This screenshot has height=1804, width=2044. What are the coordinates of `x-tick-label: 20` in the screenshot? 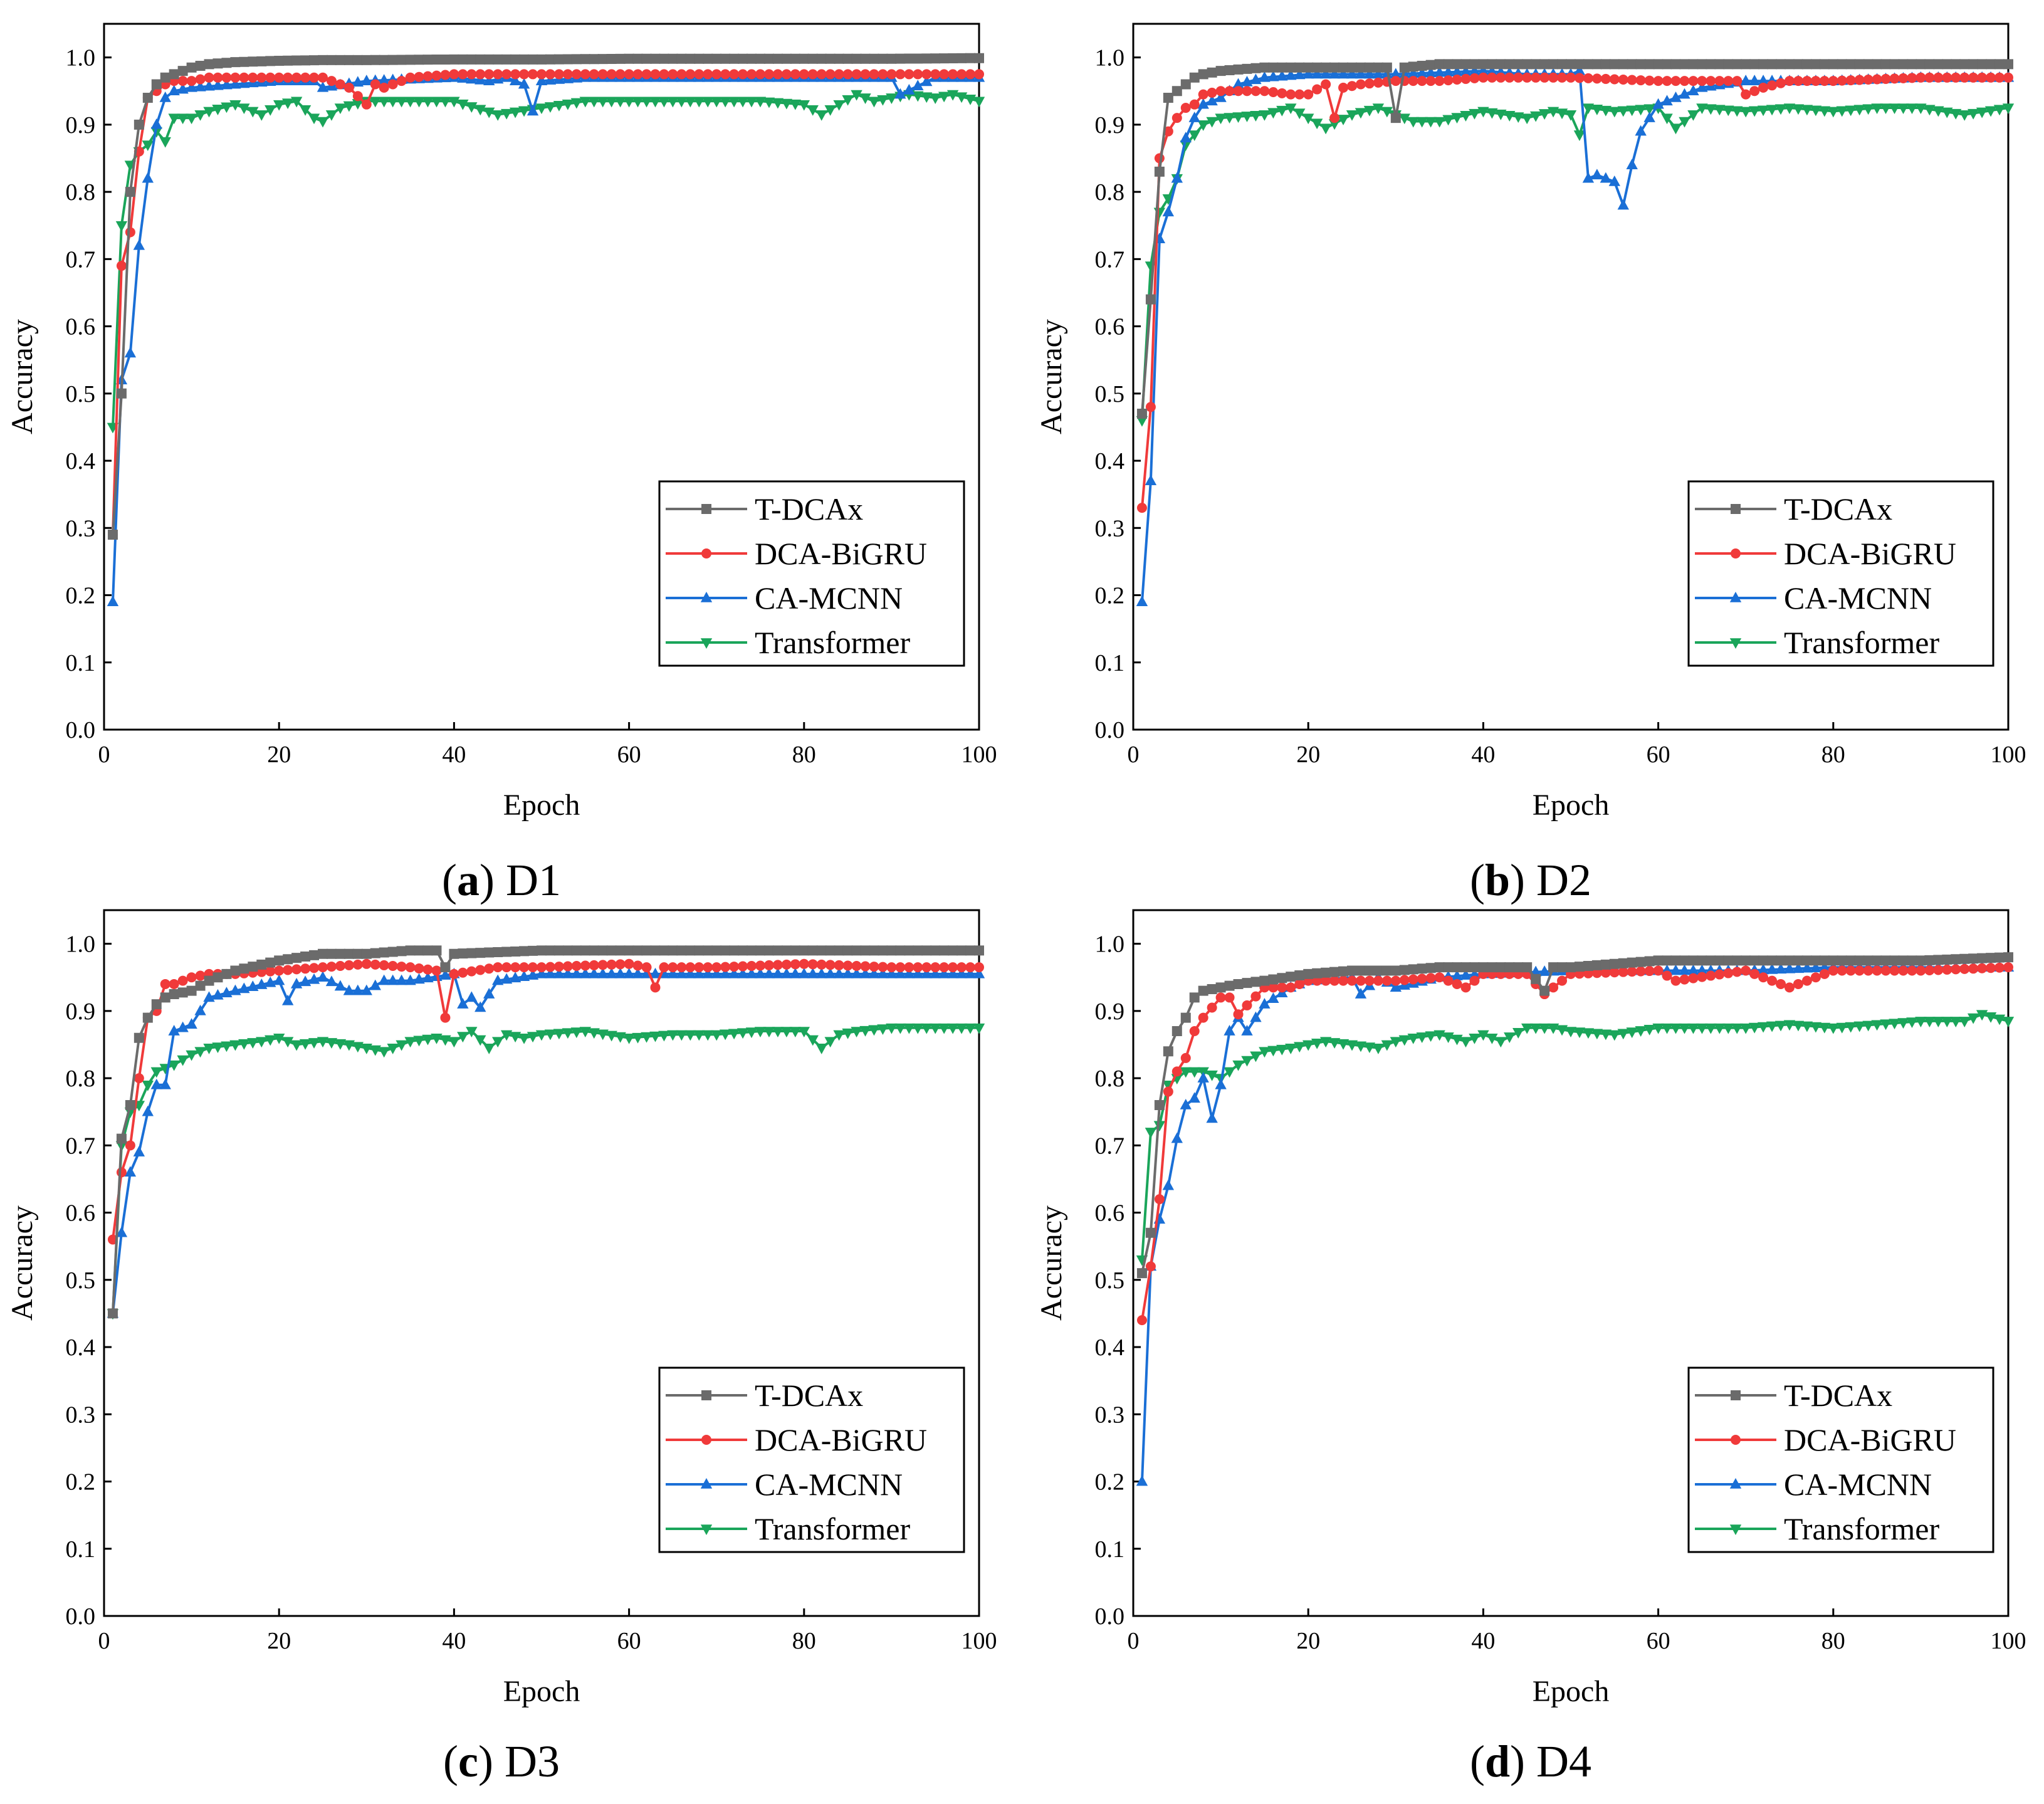 It's located at (279, 755).